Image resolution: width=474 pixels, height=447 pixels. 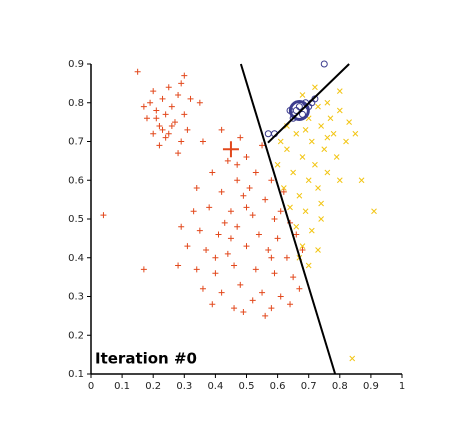 What do you see at coordinates (153, 386) in the screenshot?
I see `x-tick-label: 0.2` at bounding box center [153, 386].